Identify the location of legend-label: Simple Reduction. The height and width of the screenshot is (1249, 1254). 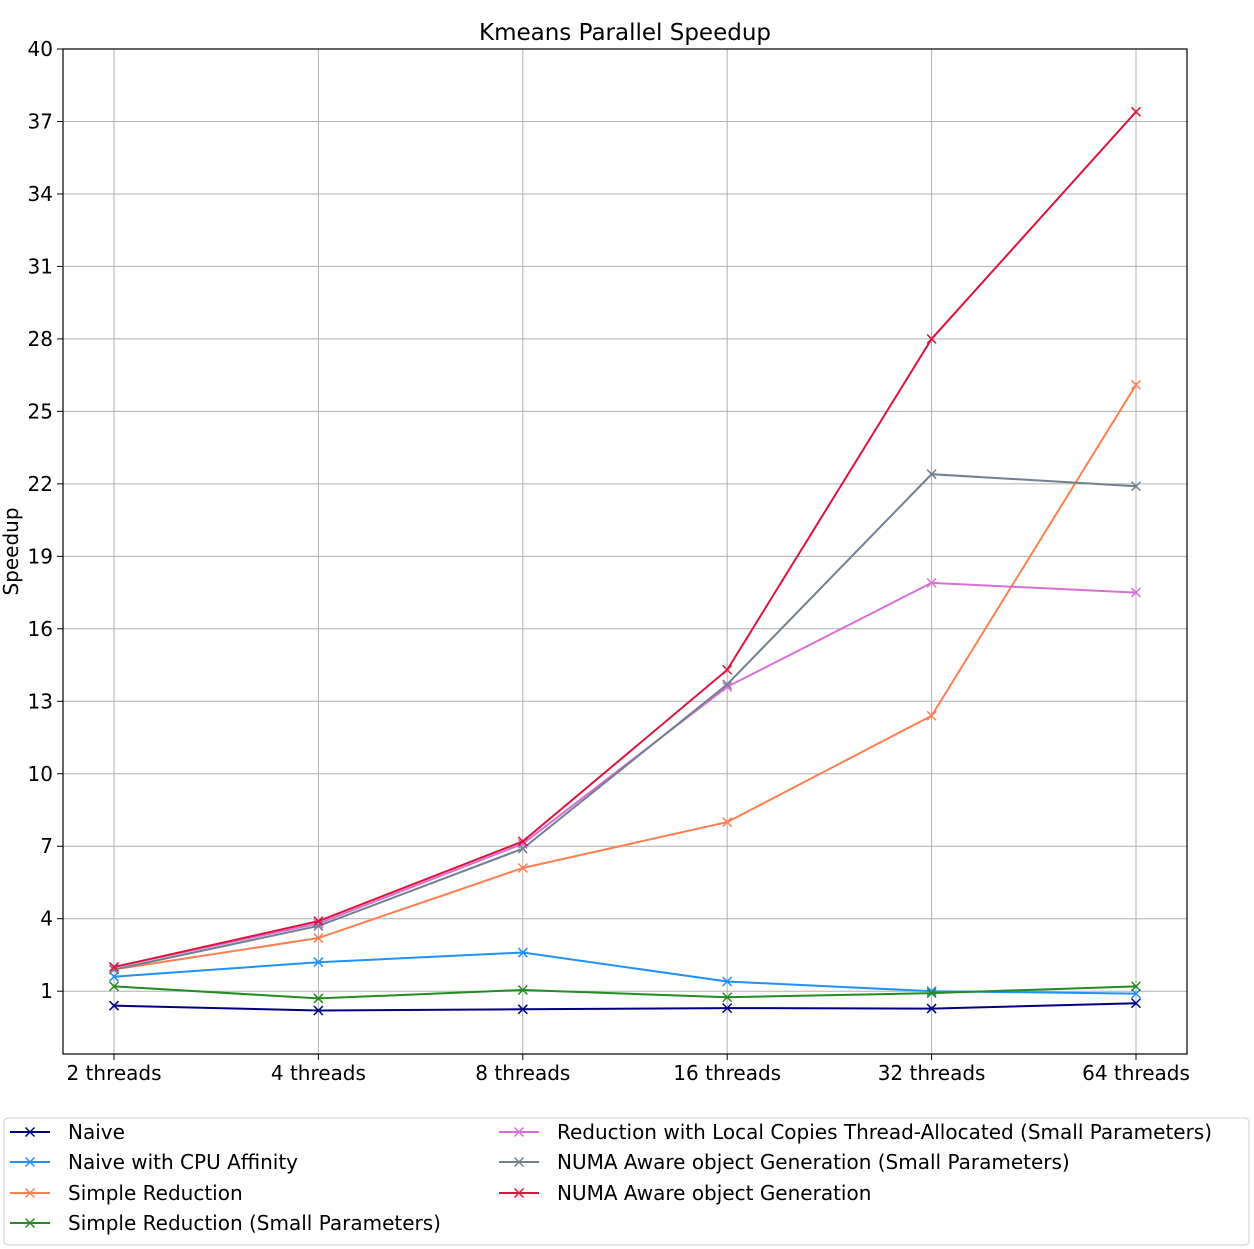
(155, 1193).